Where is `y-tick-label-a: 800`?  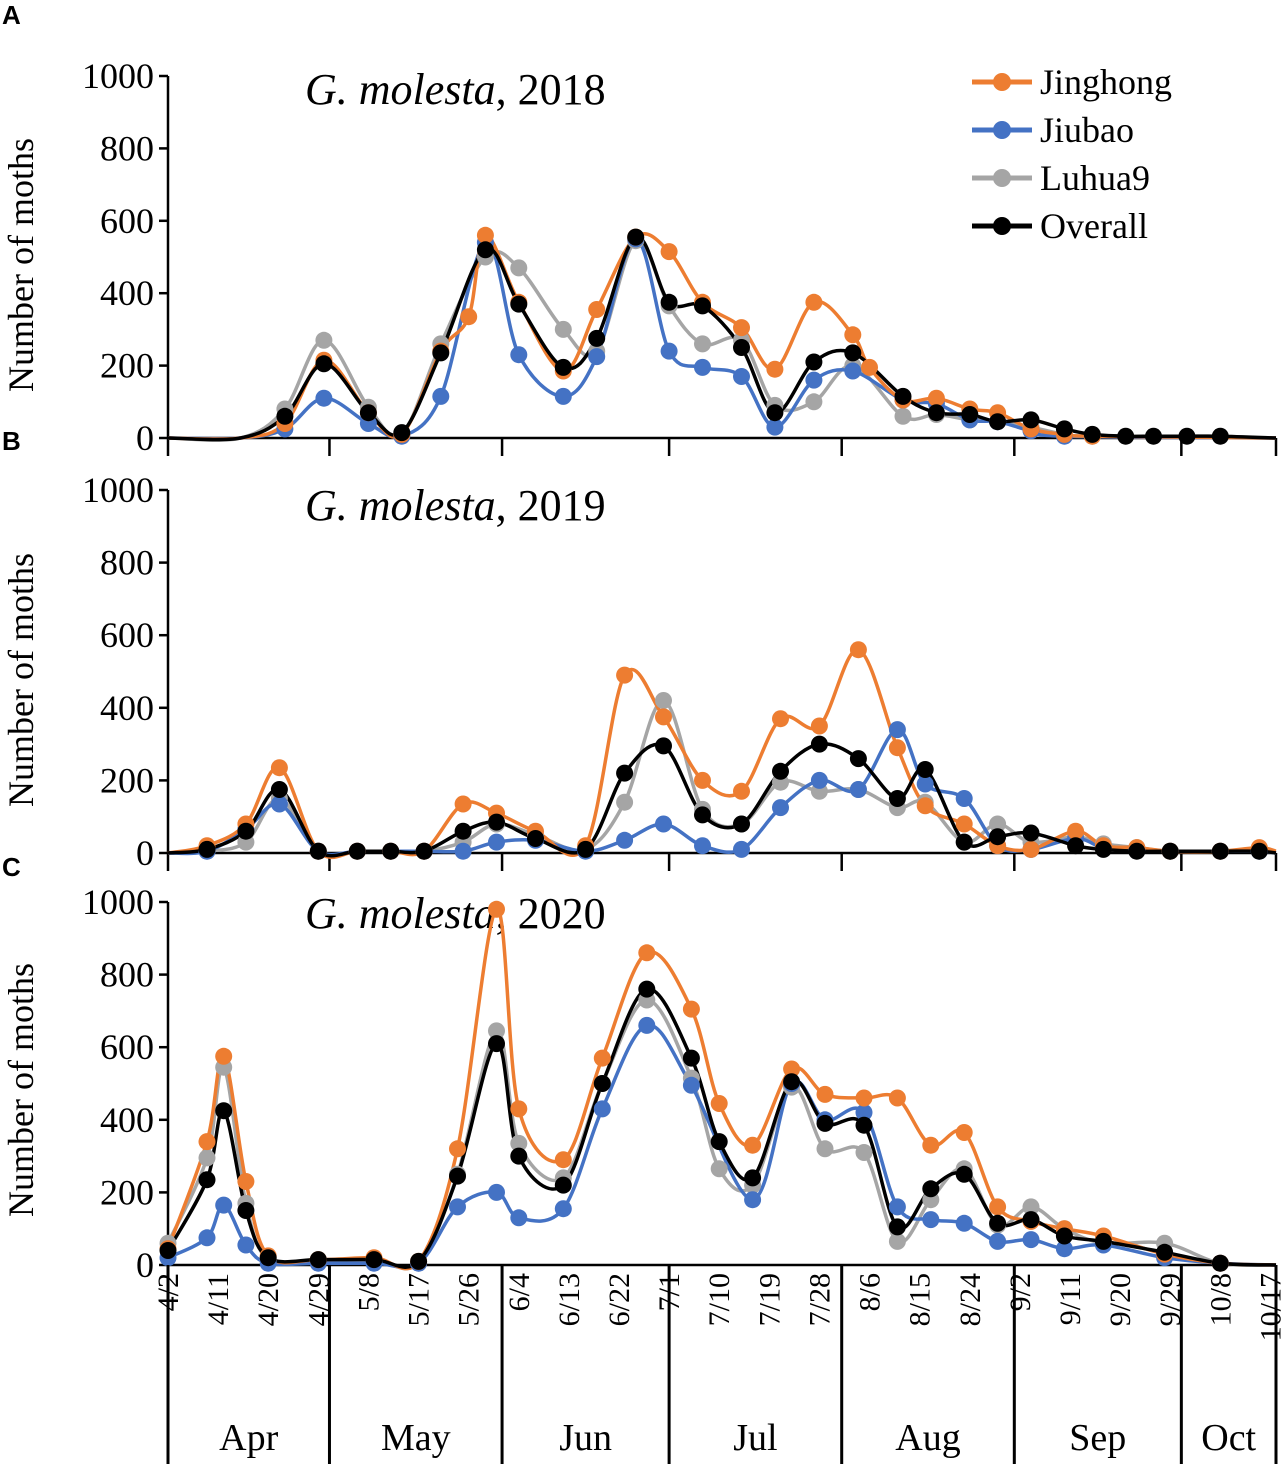
y-tick-label-a: 800 is located at coordinates (127, 148).